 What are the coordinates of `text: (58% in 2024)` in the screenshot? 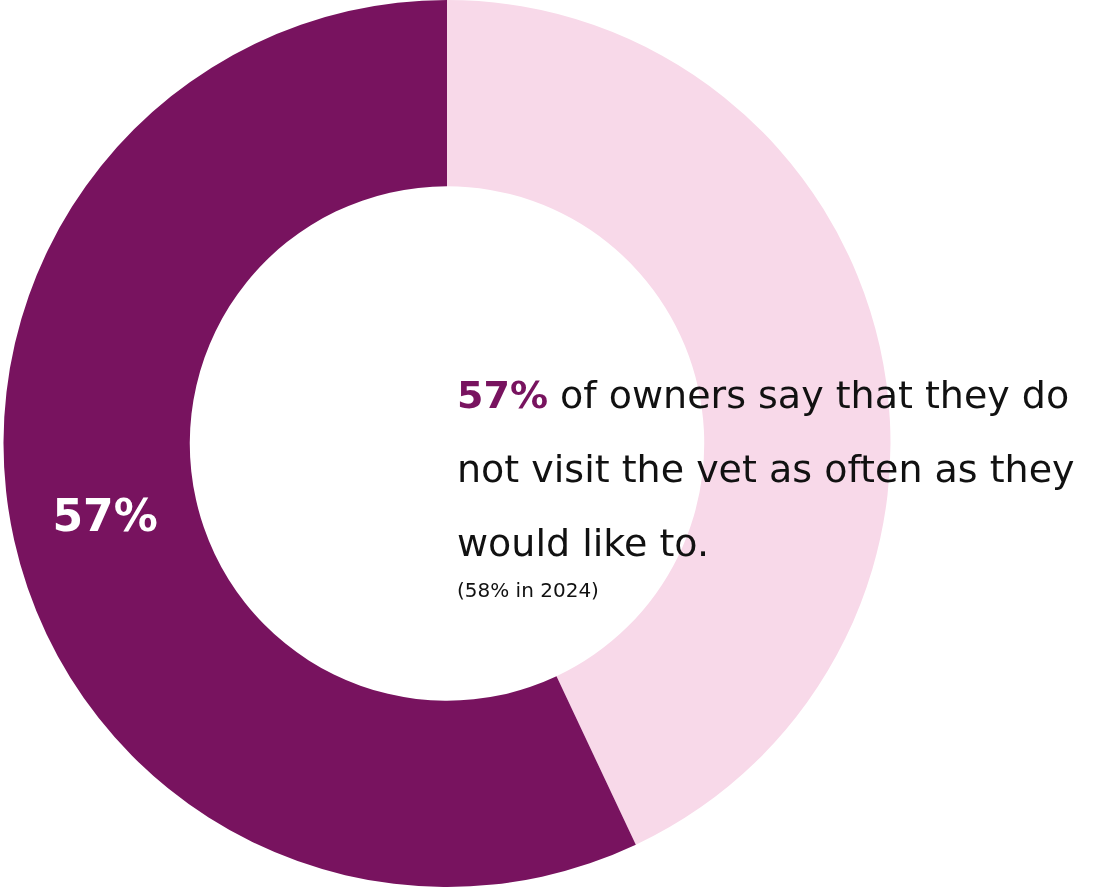 It's located at (528, 590).